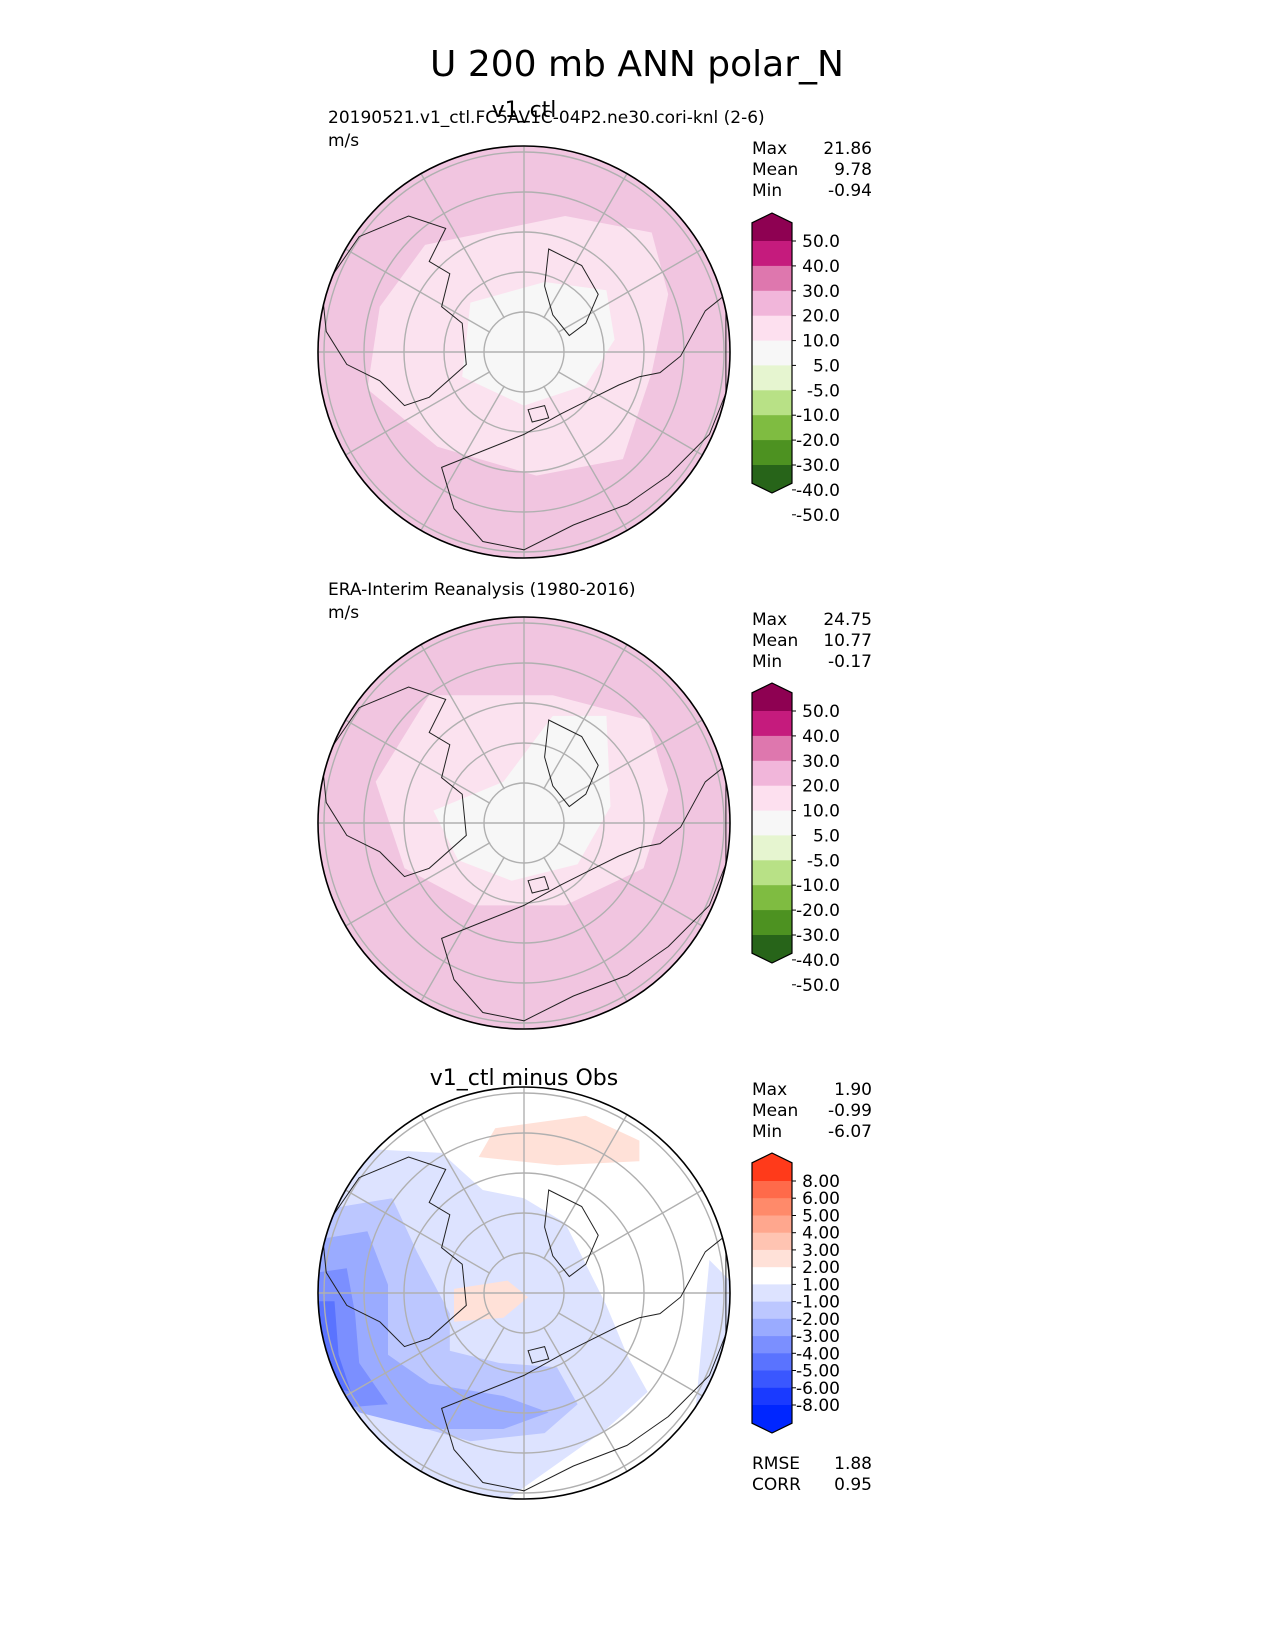 The image size is (1275, 1650). I want to click on colorbar-tick-label: -5.0, so click(823, 391).